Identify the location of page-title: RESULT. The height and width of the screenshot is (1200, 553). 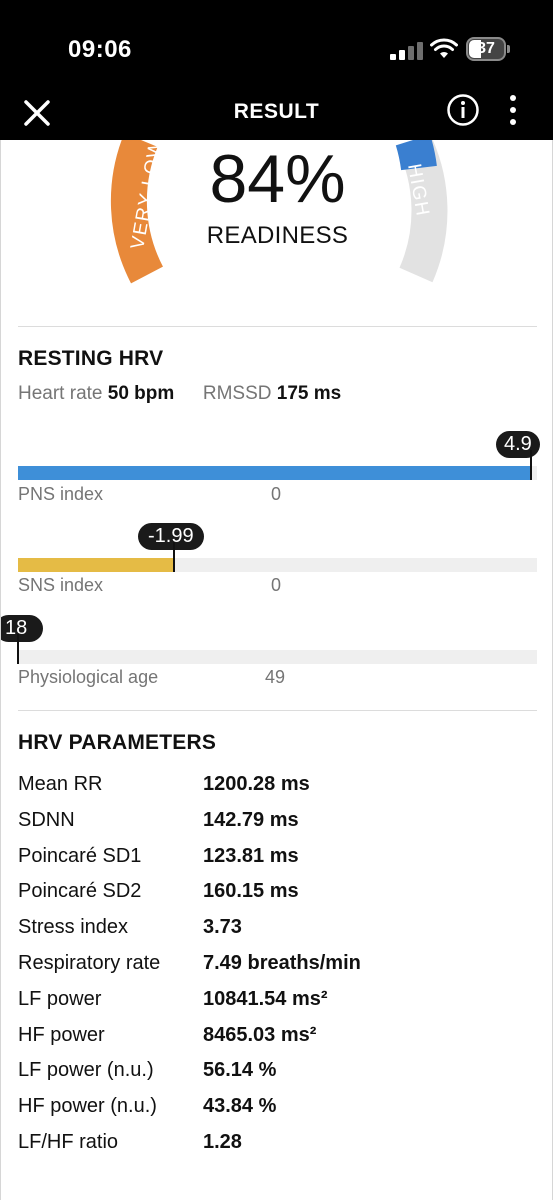
(276, 111).